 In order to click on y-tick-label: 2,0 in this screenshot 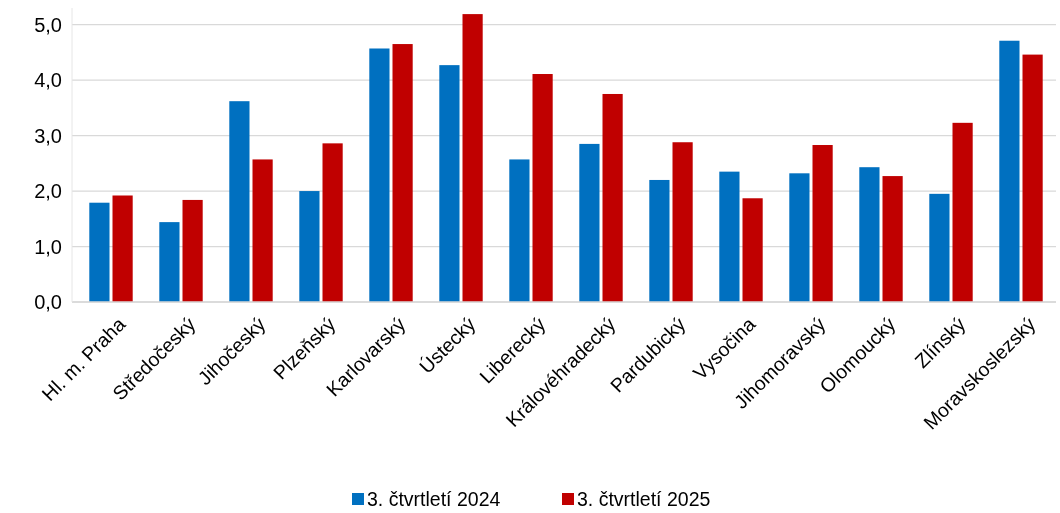, I will do `click(48, 191)`.